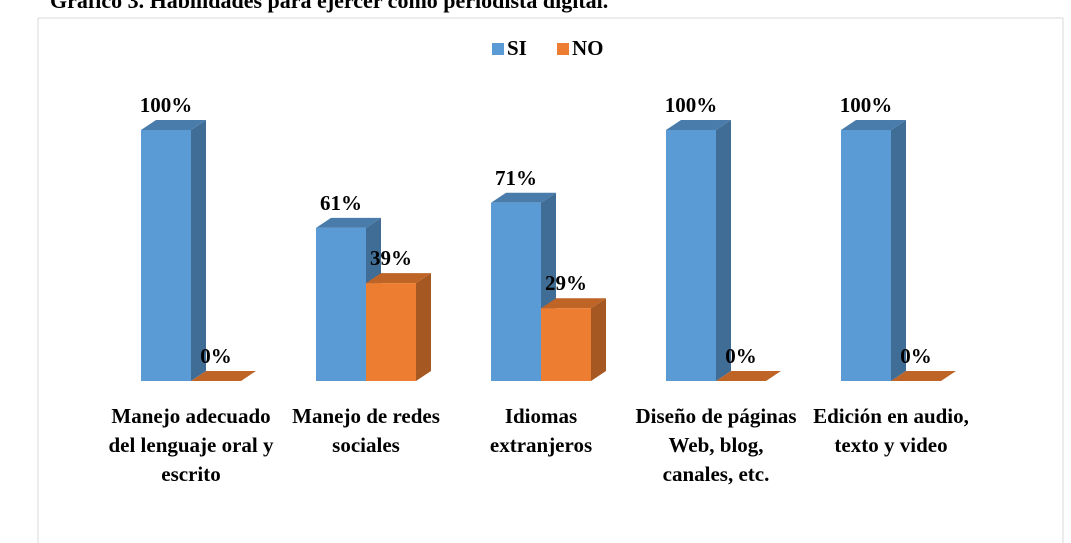 This screenshot has height=543, width=1071. What do you see at coordinates (341, 203) in the screenshot?
I see `value-label: 61%` at bounding box center [341, 203].